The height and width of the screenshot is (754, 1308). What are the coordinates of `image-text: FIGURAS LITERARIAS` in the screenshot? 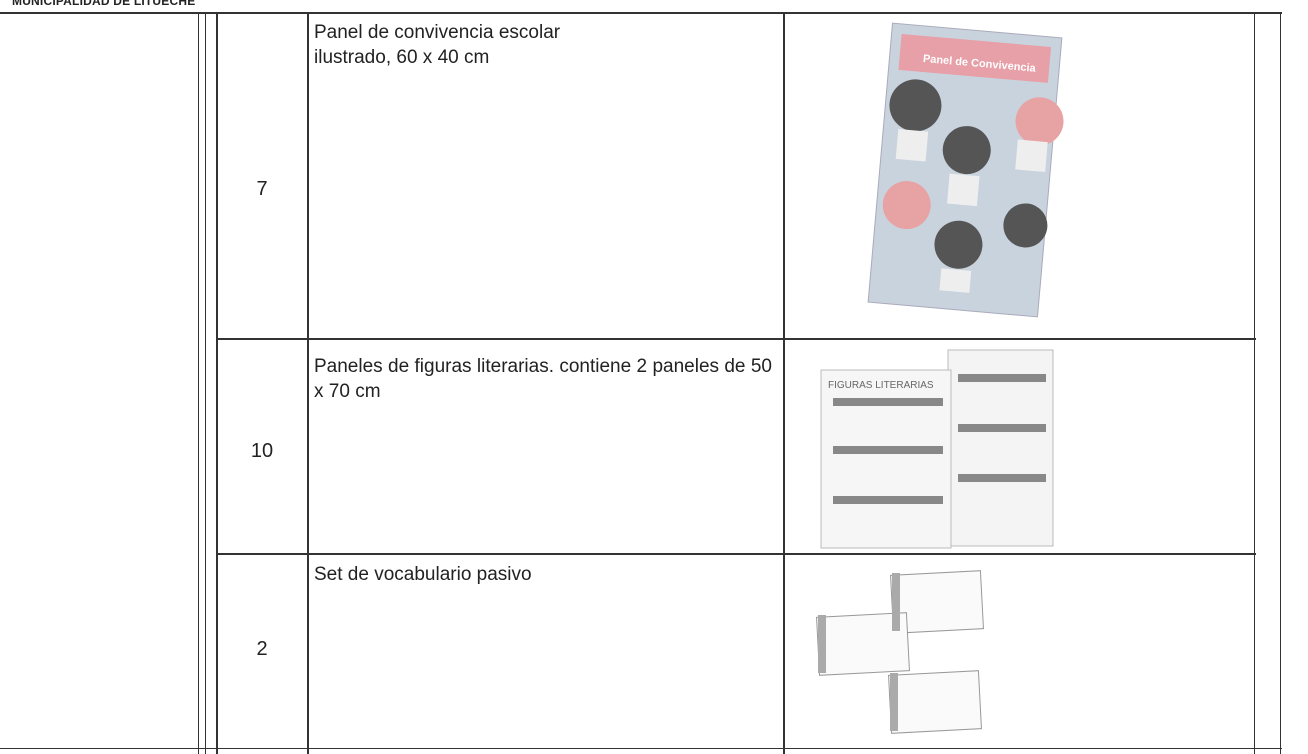 It's located at (881, 385).